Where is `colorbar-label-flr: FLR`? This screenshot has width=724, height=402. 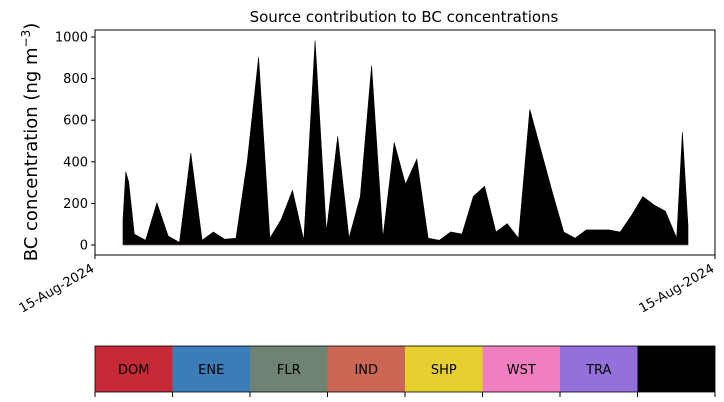
colorbar-label-flr: FLR is located at coordinates (289, 370).